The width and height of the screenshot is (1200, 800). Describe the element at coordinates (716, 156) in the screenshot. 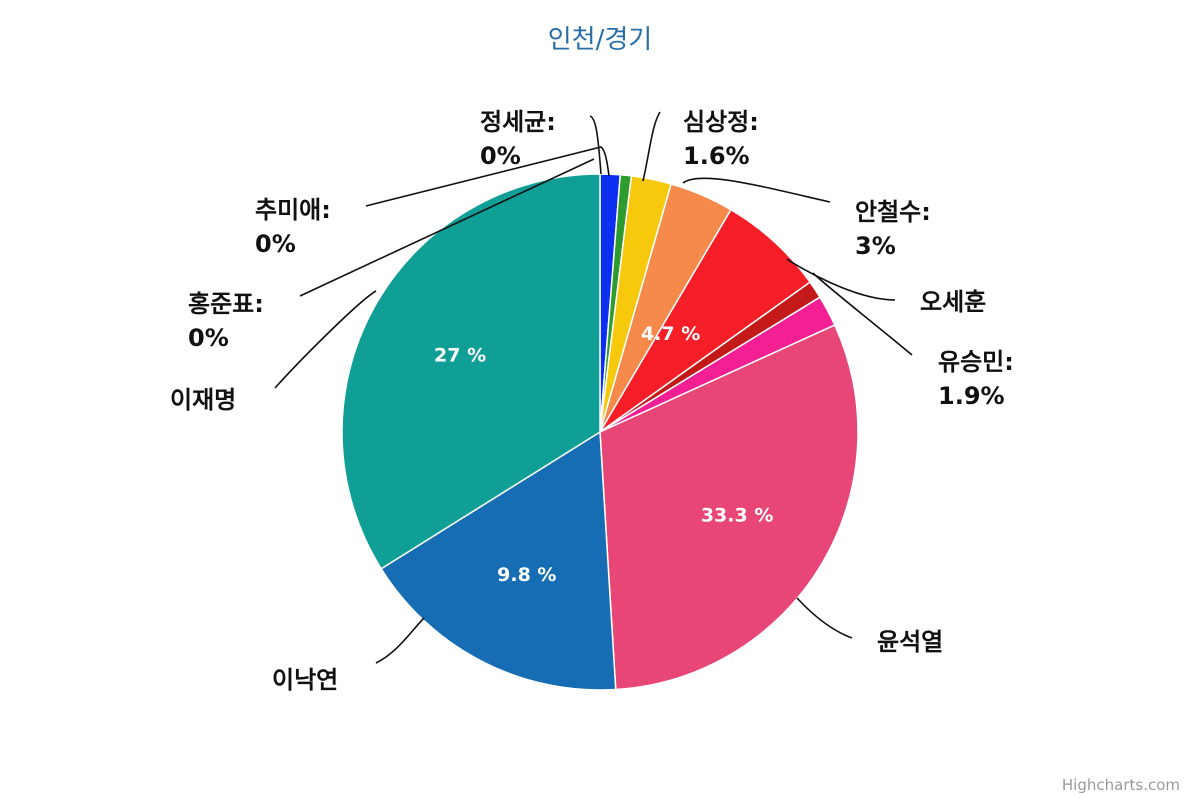

I see `data-label-value-2: 1.6%` at that location.